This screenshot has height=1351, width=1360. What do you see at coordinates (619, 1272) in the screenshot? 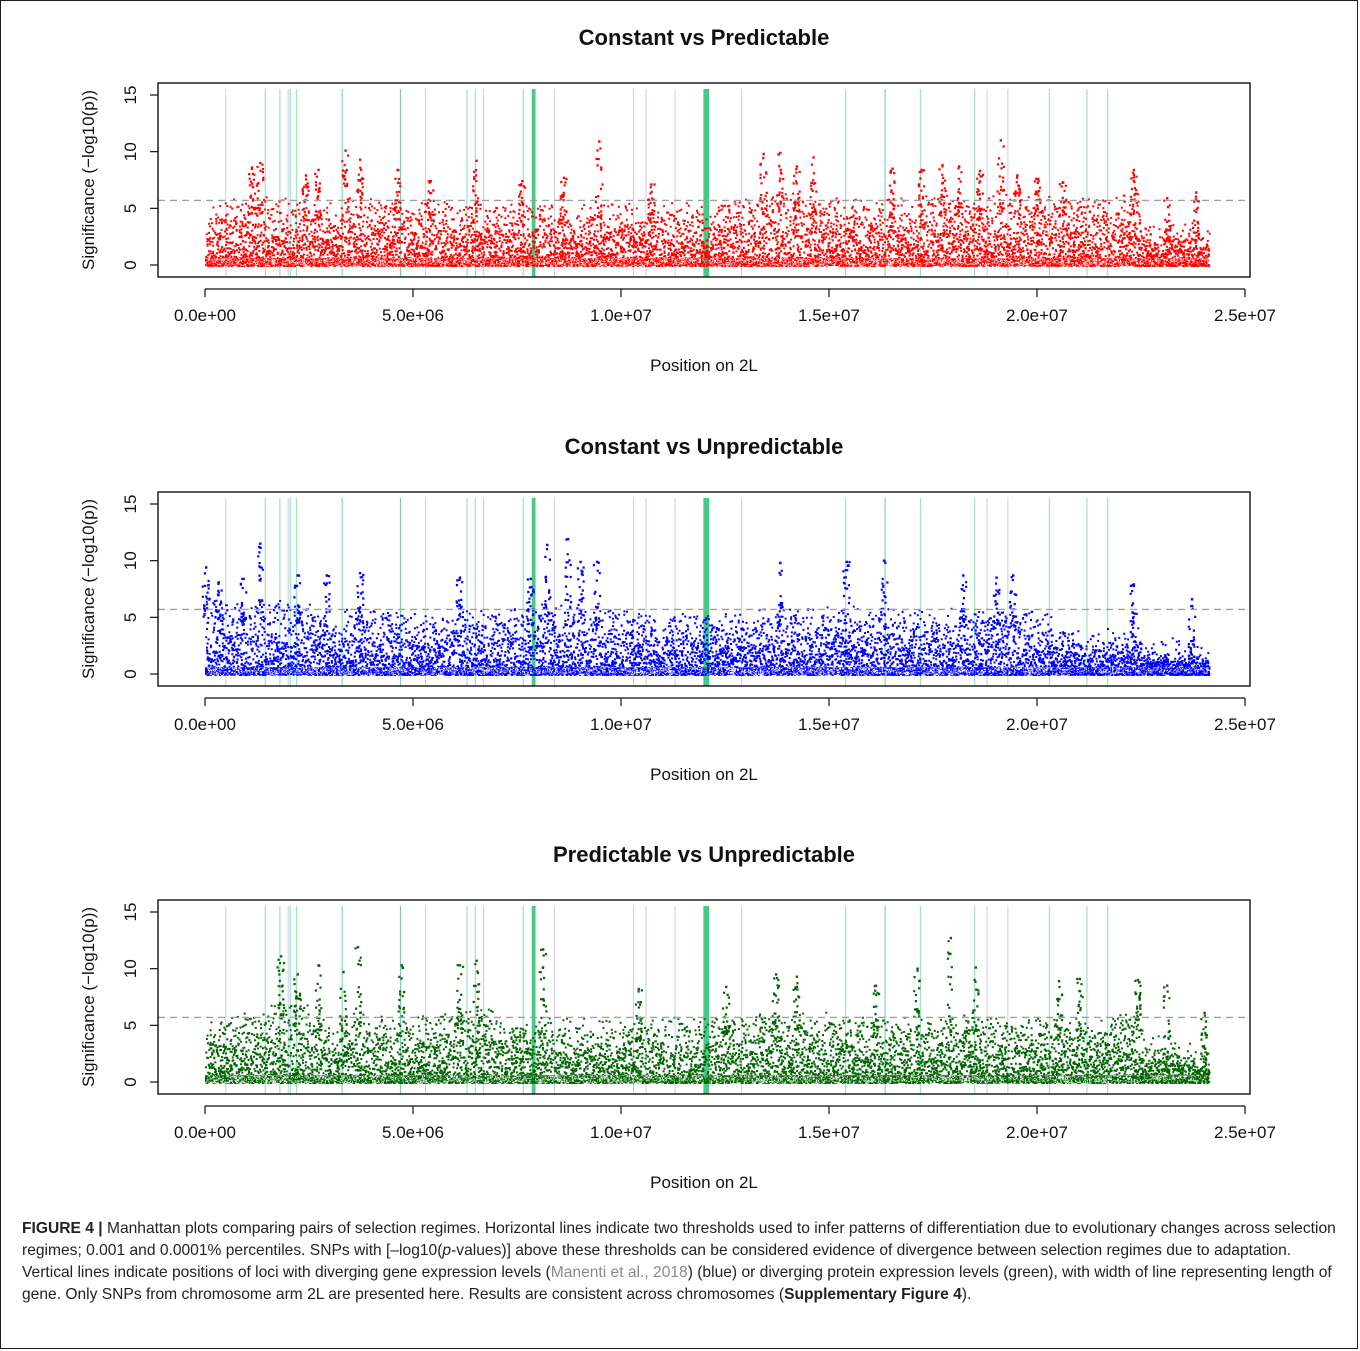
I see `citation-link: Manenti et al., 2018` at bounding box center [619, 1272].